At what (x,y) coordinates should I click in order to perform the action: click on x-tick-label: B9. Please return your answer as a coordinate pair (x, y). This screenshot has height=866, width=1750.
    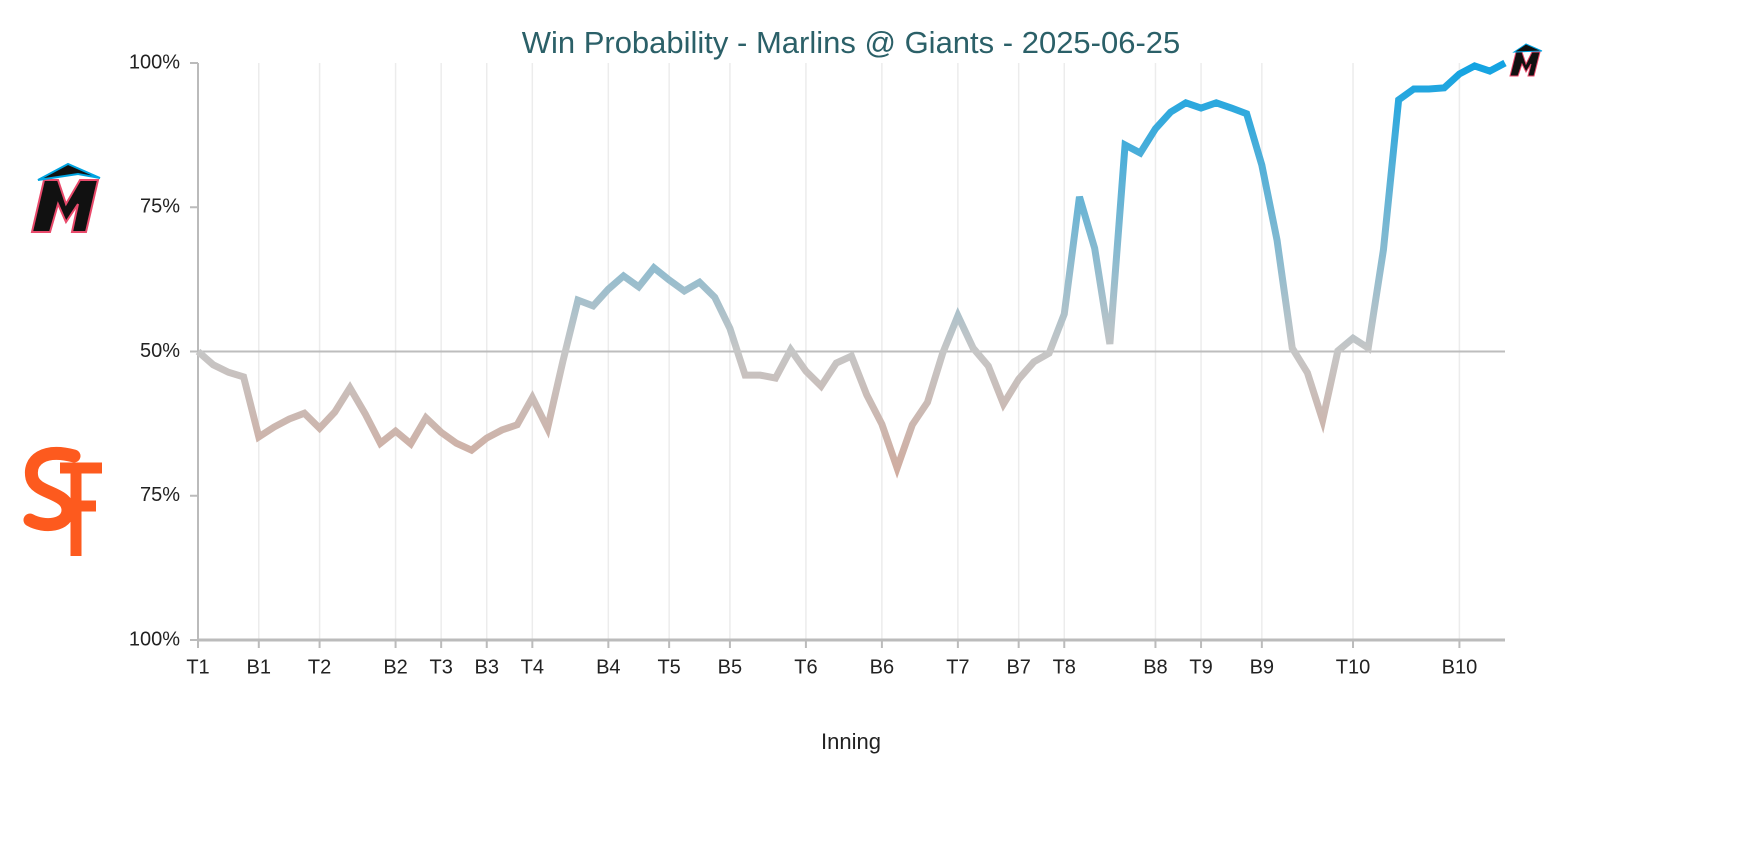
    Looking at the image, I should click on (1262, 667).